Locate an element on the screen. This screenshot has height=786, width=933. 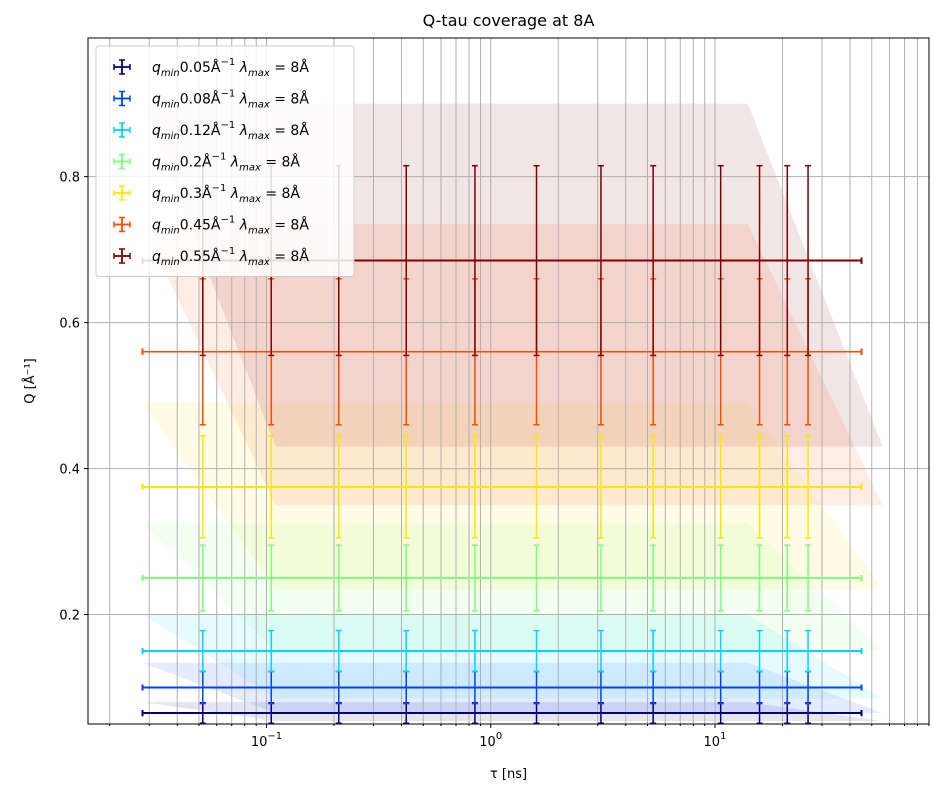
legend-label-0: qmin0.05Å−1 λmax = 8Å is located at coordinates (230, 68).